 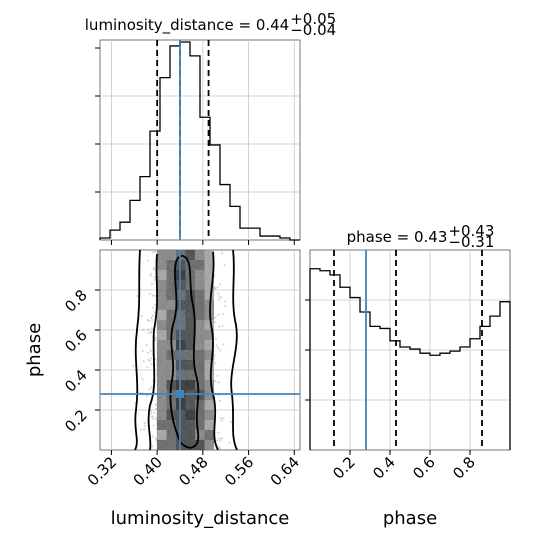 What do you see at coordinates (137, 350) in the screenshot?
I see `contour-outer-left` at bounding box center [137, 350].